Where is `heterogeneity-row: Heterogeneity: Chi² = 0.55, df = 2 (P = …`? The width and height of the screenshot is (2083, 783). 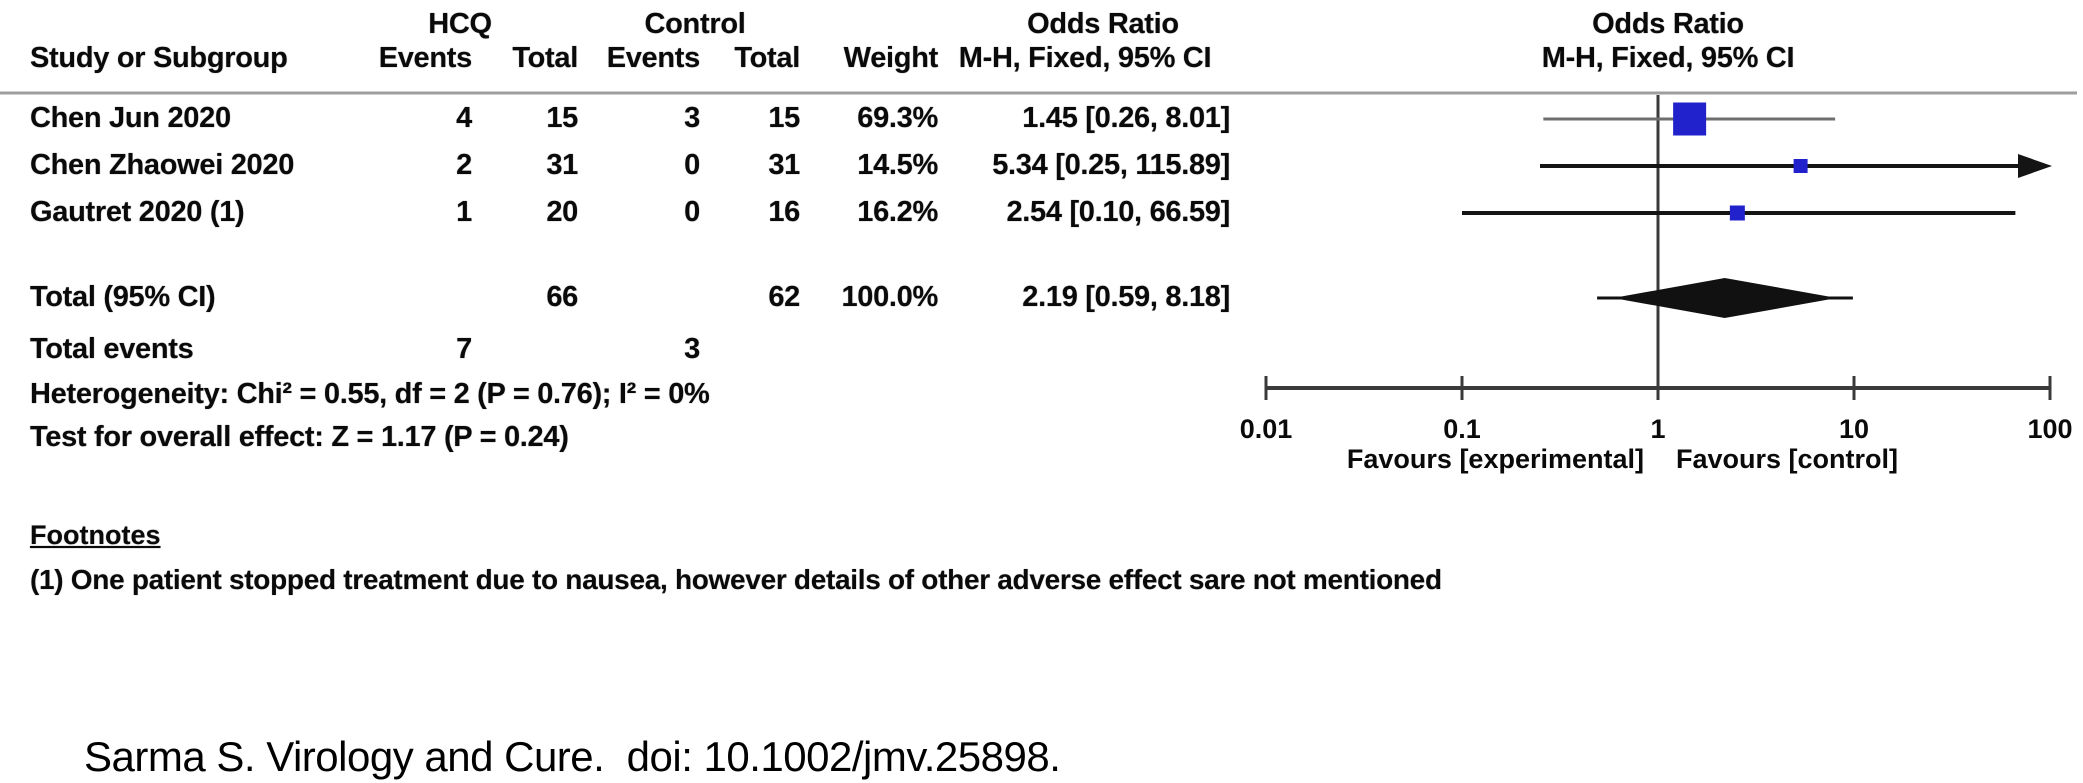
heterogeneity-row: Heterogeneity: Chi² = 0.55, df = 2 (P = … is located at coordinates (1041, 396).